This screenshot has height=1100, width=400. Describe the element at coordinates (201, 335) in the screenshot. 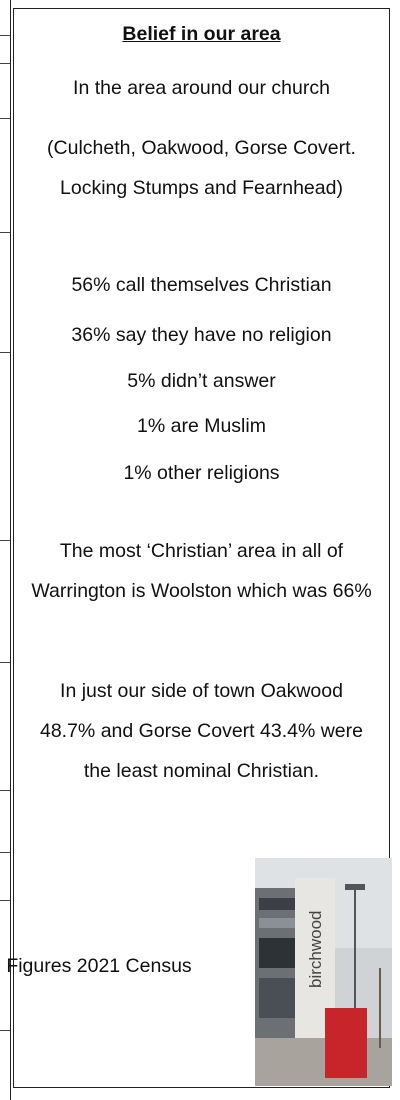

I see `paragraph: 36% say they have no religion` at that location.